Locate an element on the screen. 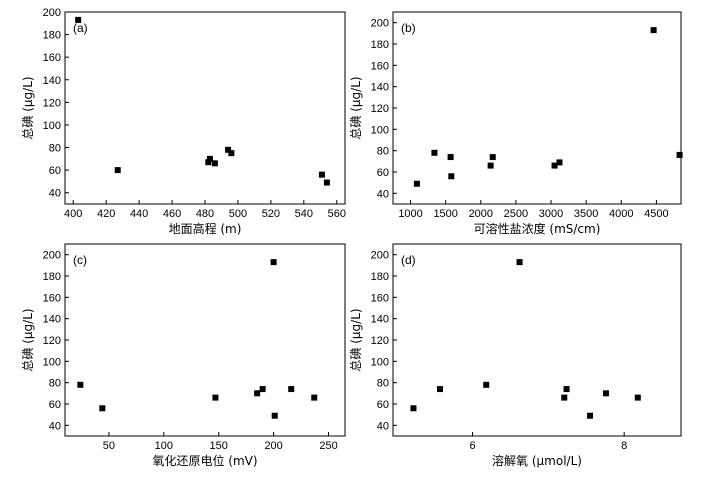 This screenshot has height=479, width=703. x-tick-label: 150 is located at coordinates (219, 446).